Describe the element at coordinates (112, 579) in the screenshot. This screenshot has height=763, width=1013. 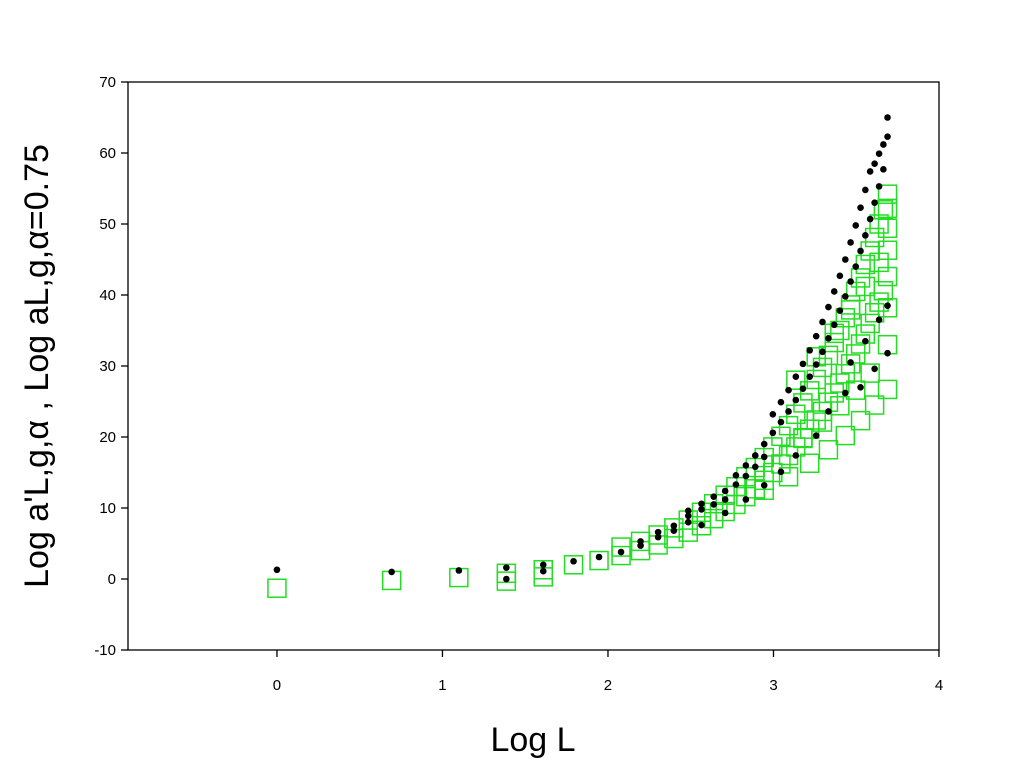
I see `y-tick-label: 0` at that location.